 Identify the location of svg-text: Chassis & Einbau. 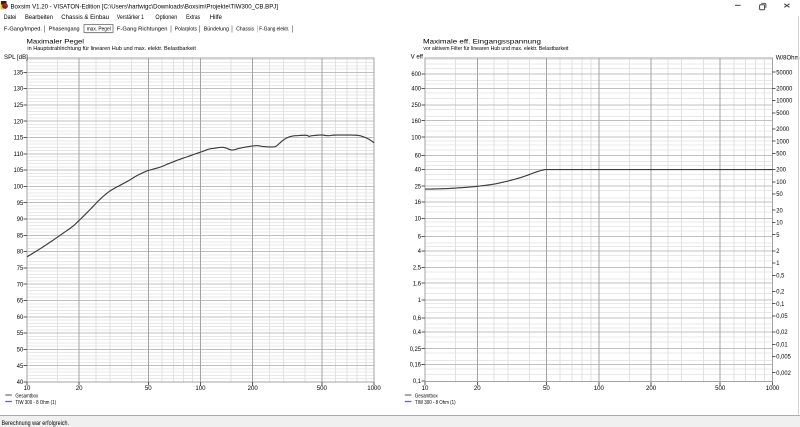
(85, 17).